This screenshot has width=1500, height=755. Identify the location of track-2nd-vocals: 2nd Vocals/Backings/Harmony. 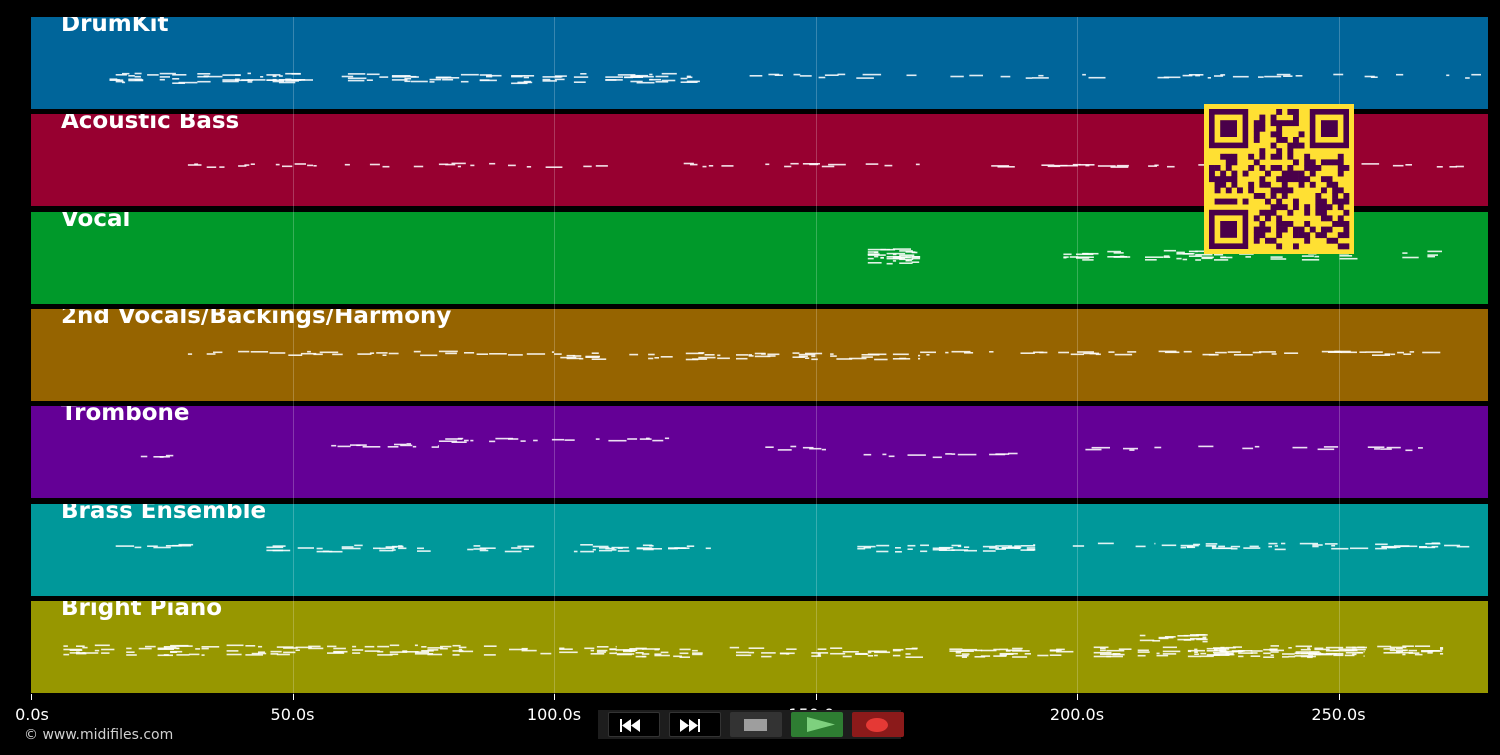
(759, 354).